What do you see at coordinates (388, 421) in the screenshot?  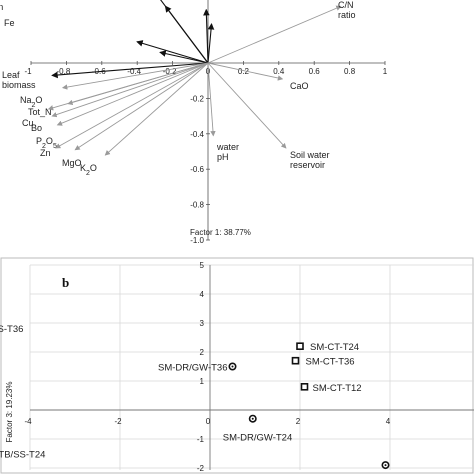 I see `x-tick-label: 4` at bounding box center [388, 421].